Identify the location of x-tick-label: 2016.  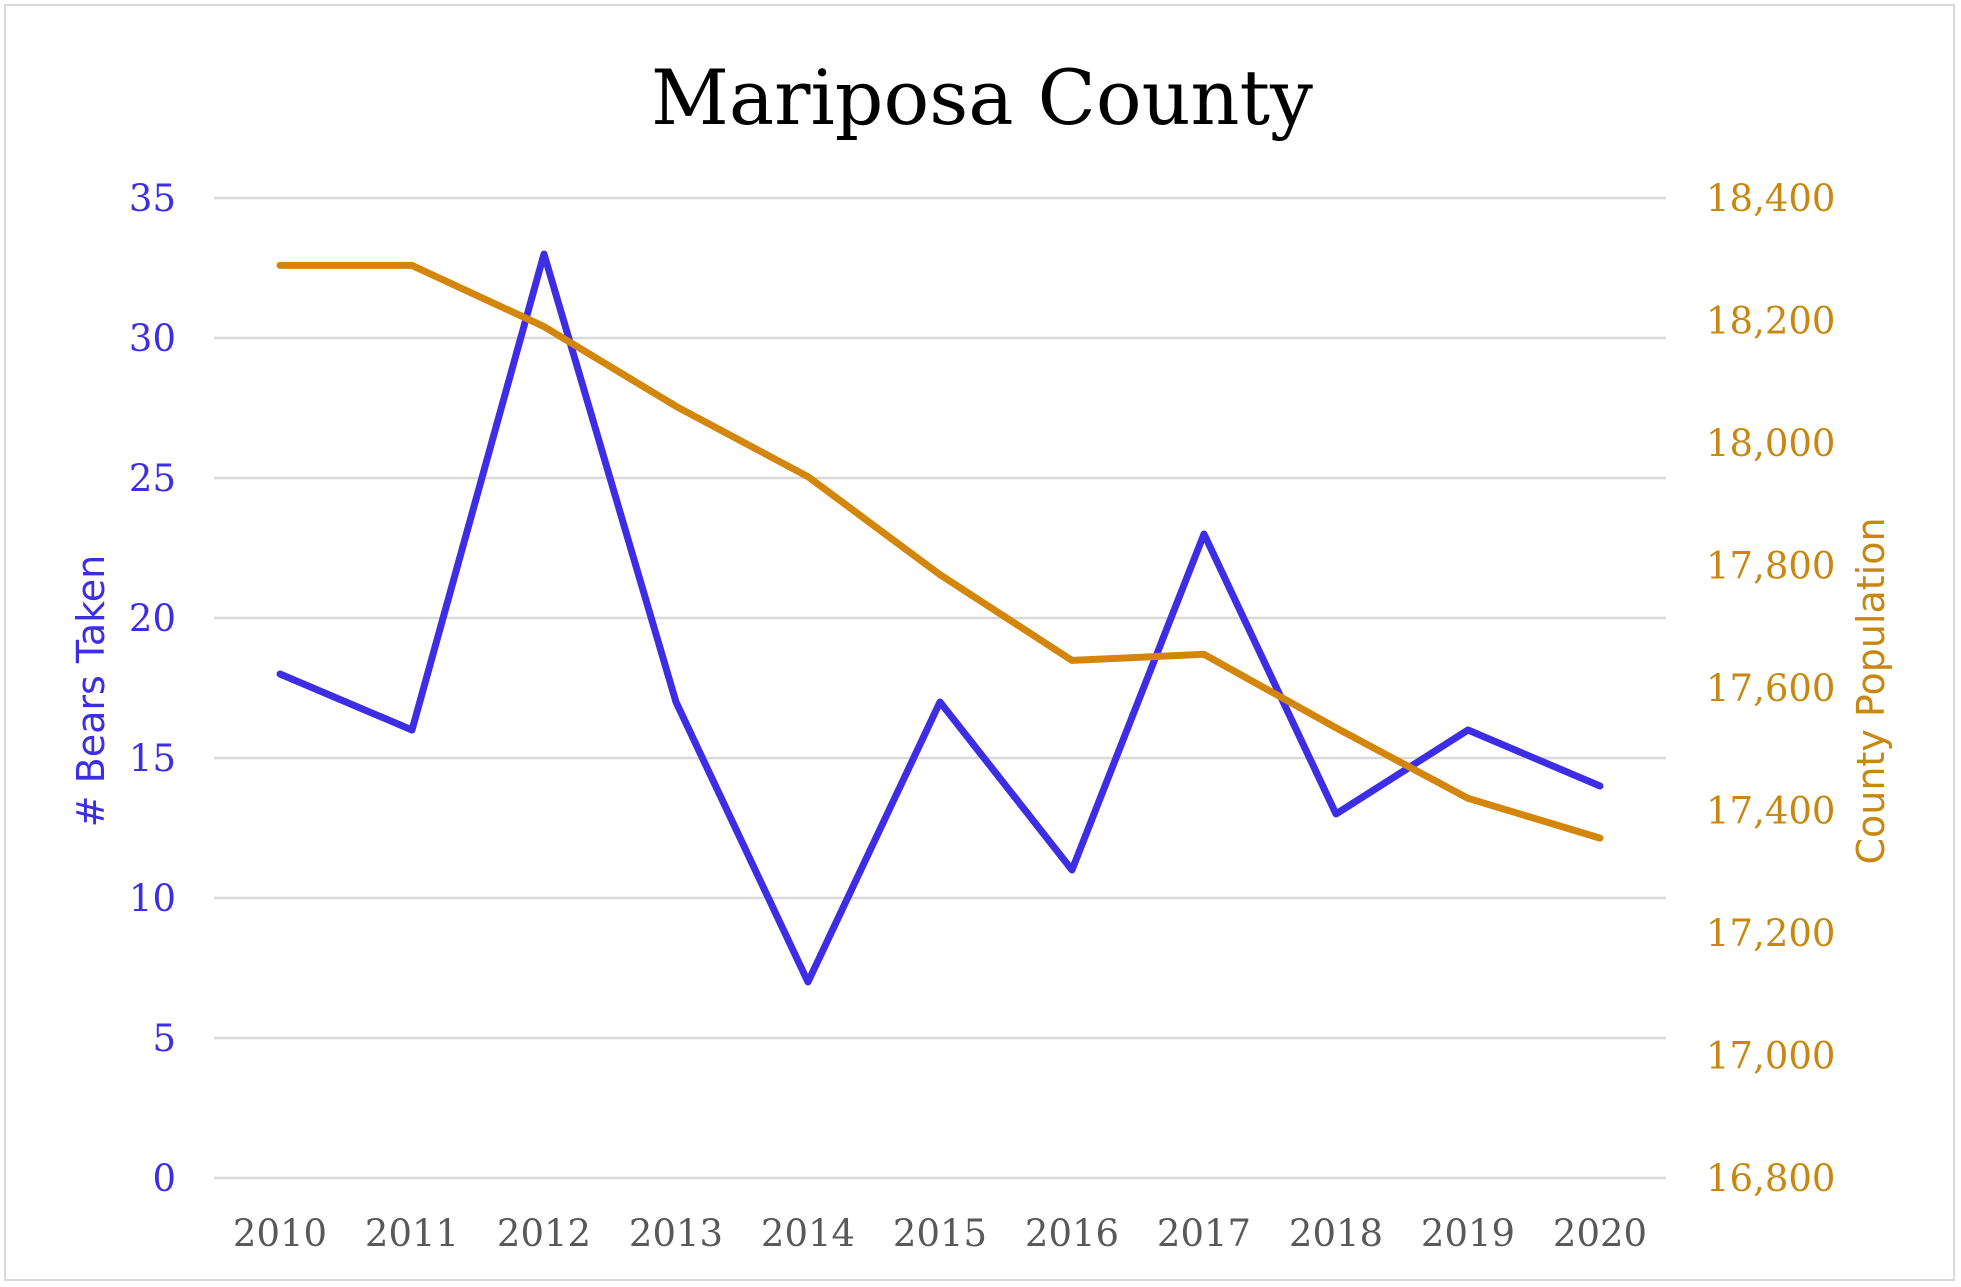
(1072, 1233).